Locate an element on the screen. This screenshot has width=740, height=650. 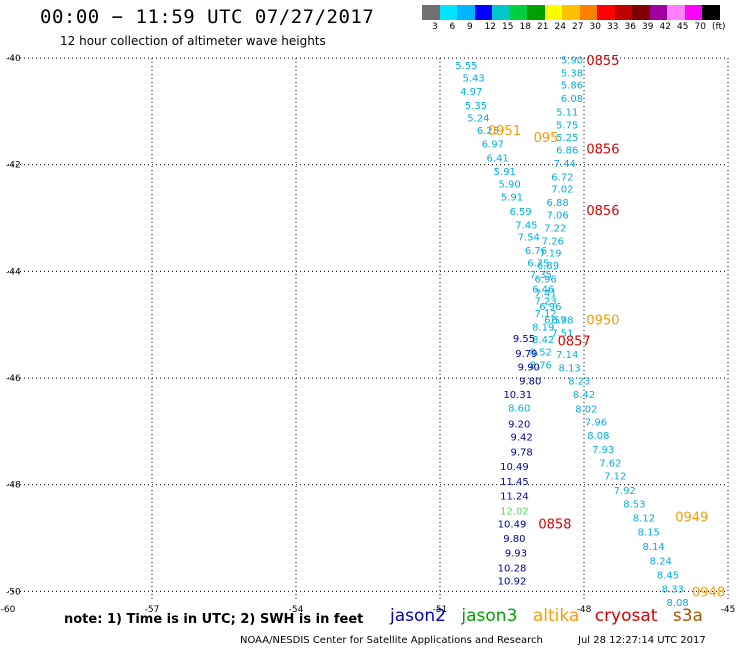
wave-height-label: 11.24 is located at coordinates (514, 496).